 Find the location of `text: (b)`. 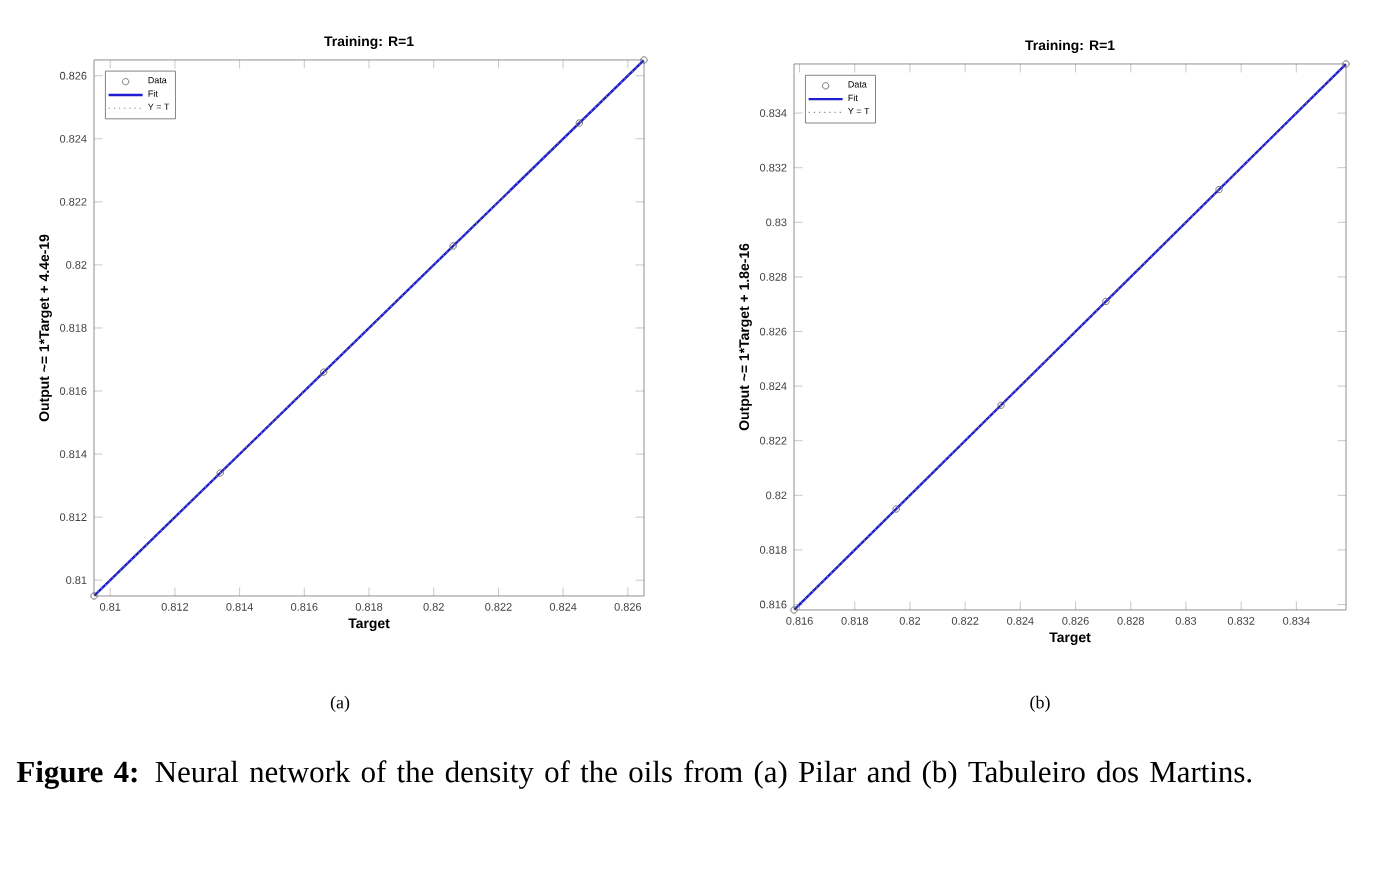

text: (b) is located at coordinates (1040, 704).